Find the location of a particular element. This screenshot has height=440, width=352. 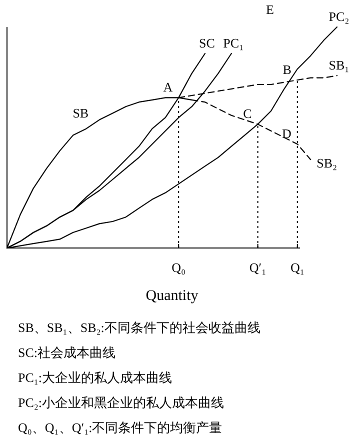

annotation: PC₁:大企业的私人成本曲线 is located at coordinates (95, 377).